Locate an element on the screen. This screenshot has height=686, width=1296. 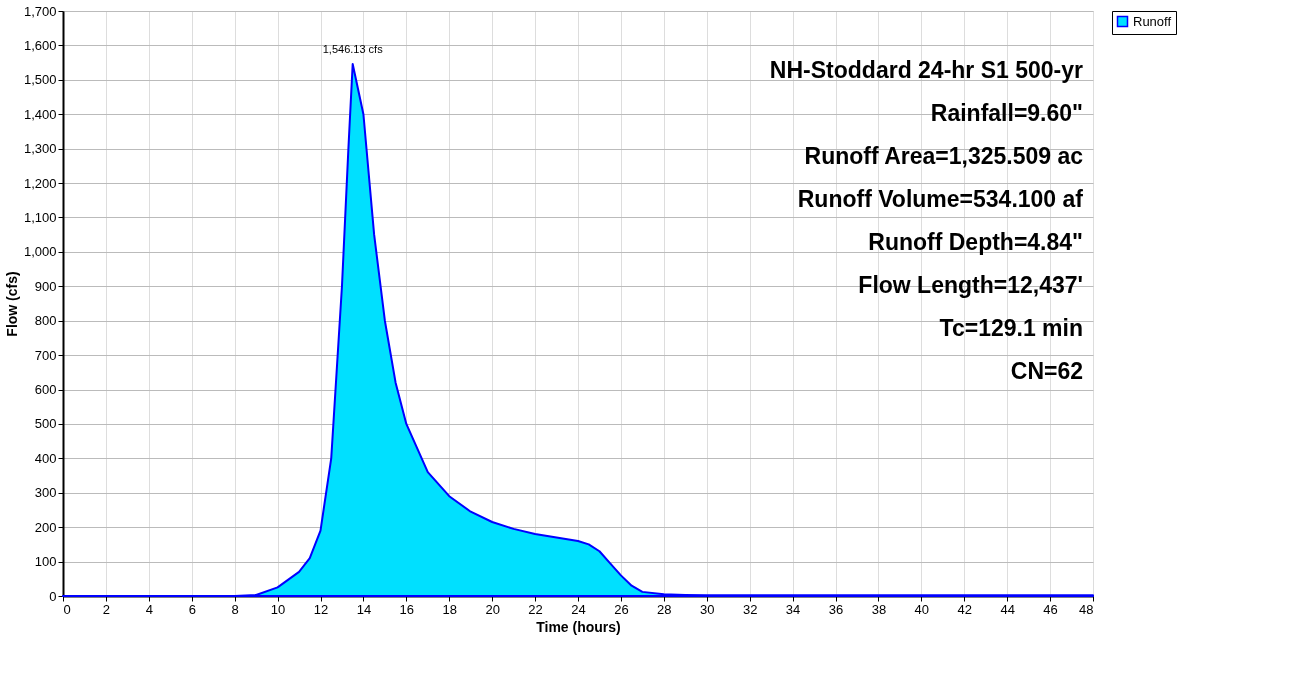
x-tick-label: 14 is located at coordinates (364, 609).